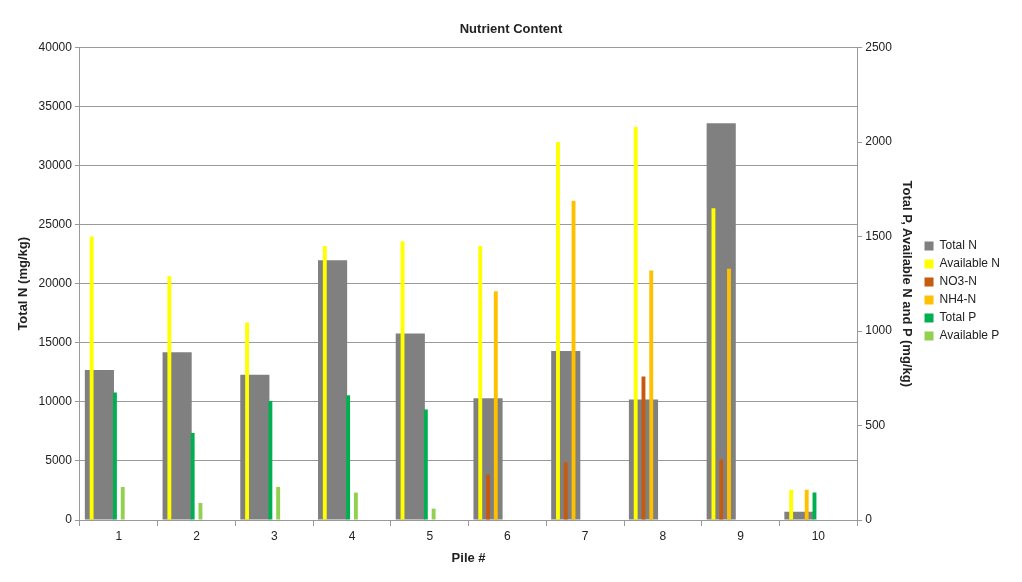  Describe the element at coordinates (511, 29) in the screenshot. I see `chart-title: Nutrient Content` at that location.